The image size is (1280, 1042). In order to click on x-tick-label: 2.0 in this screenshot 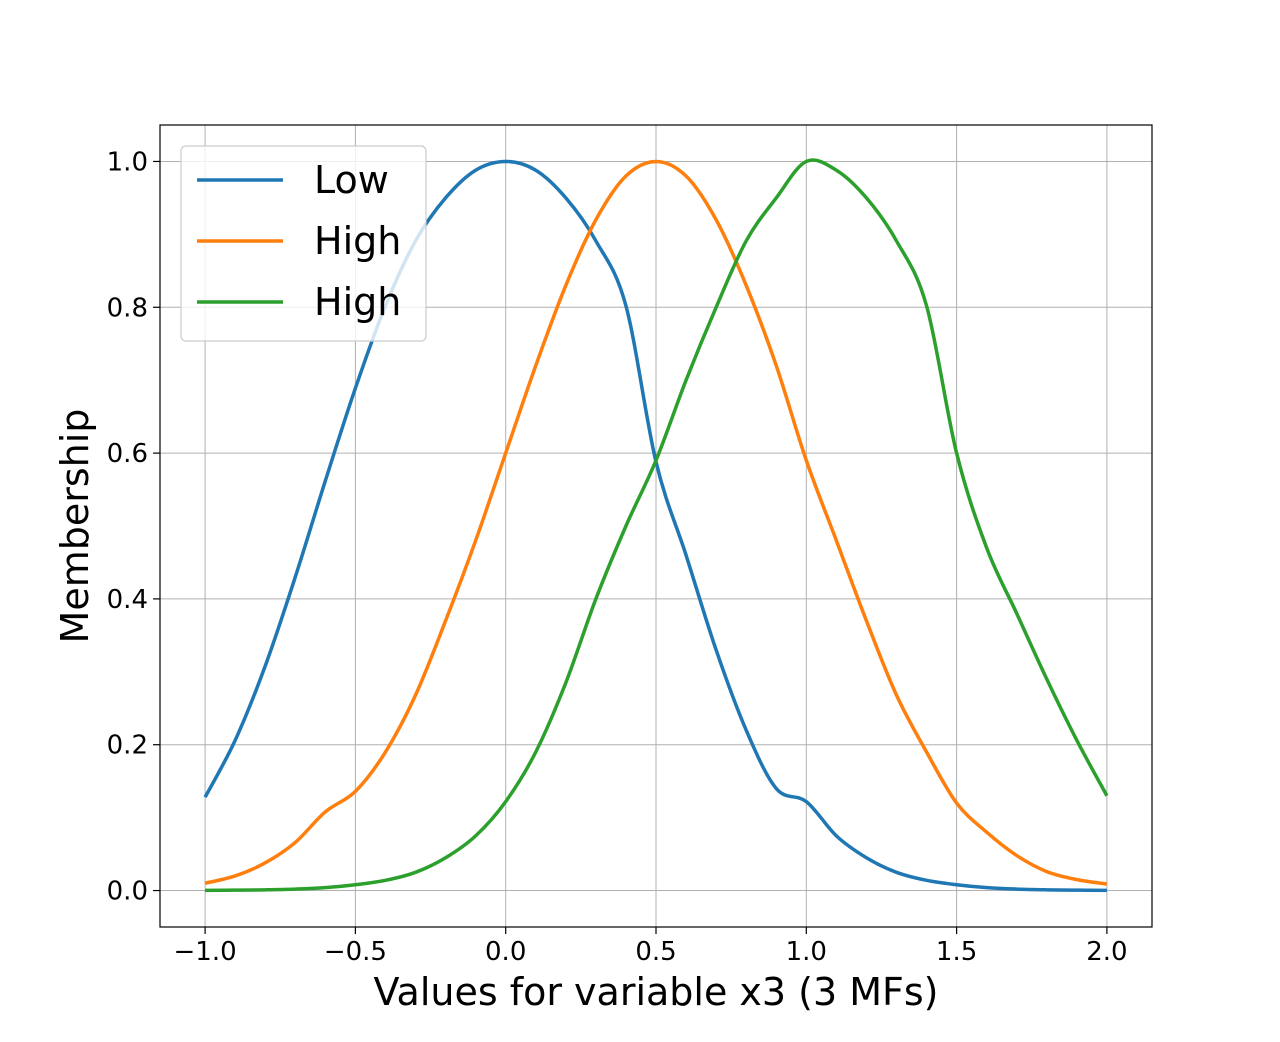, I will do `click(1106, 952)`.